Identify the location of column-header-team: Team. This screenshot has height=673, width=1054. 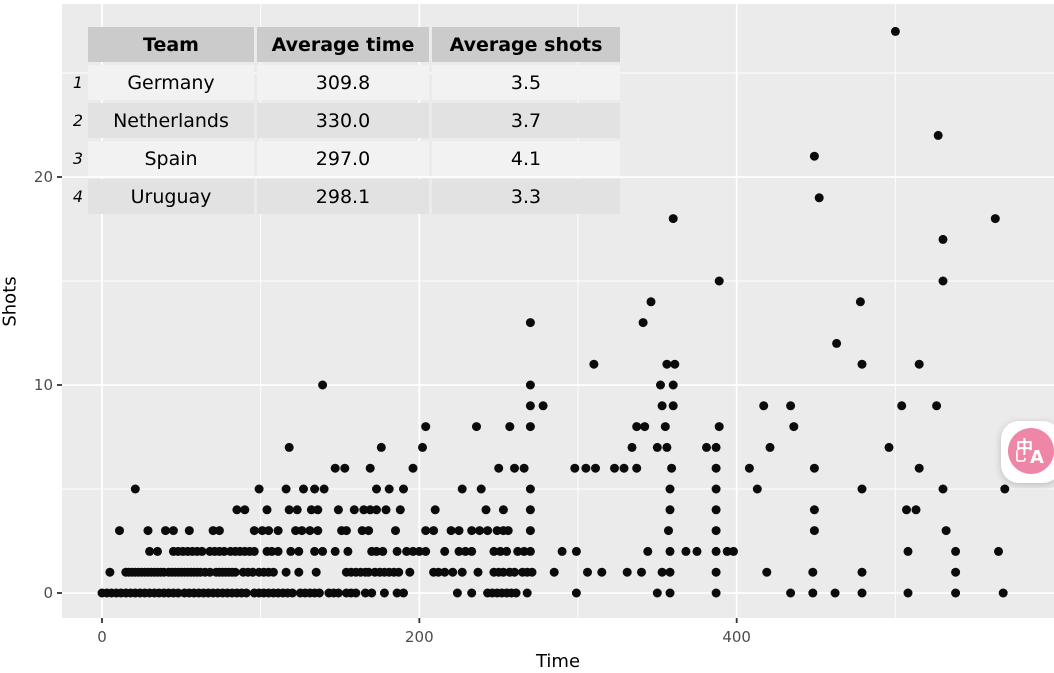
(171, 44).